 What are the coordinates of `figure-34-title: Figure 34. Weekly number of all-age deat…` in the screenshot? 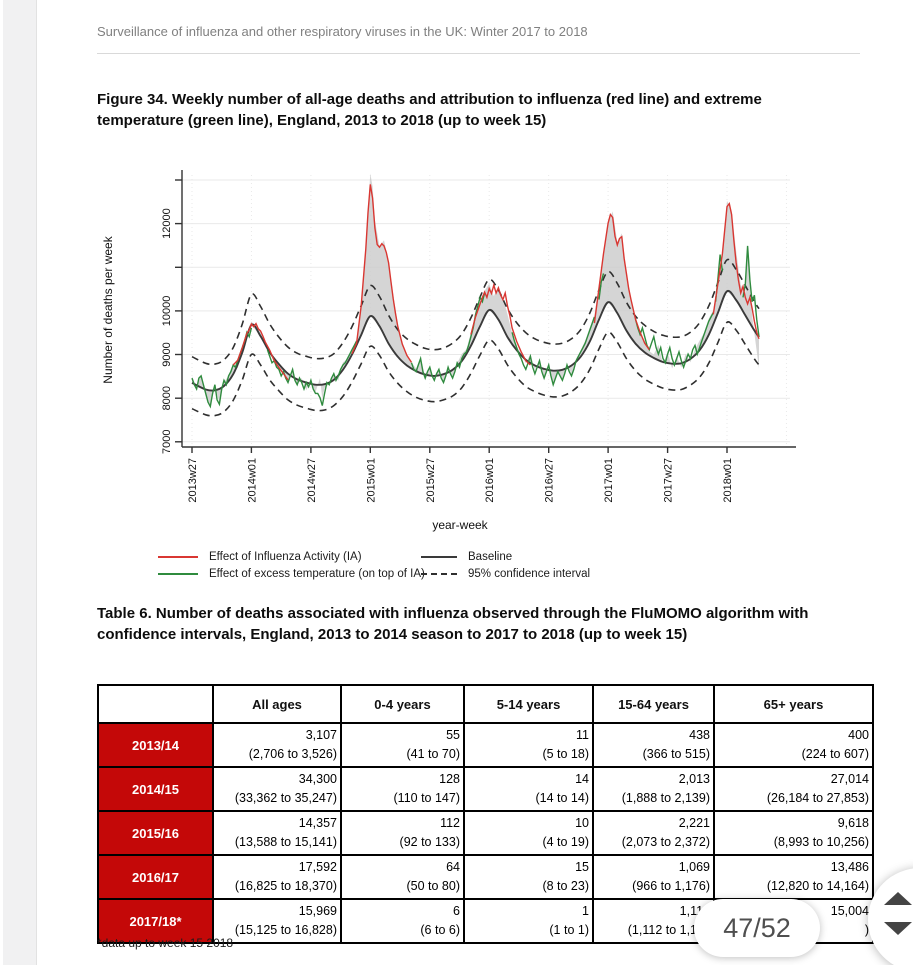 It's located at (429, 110).